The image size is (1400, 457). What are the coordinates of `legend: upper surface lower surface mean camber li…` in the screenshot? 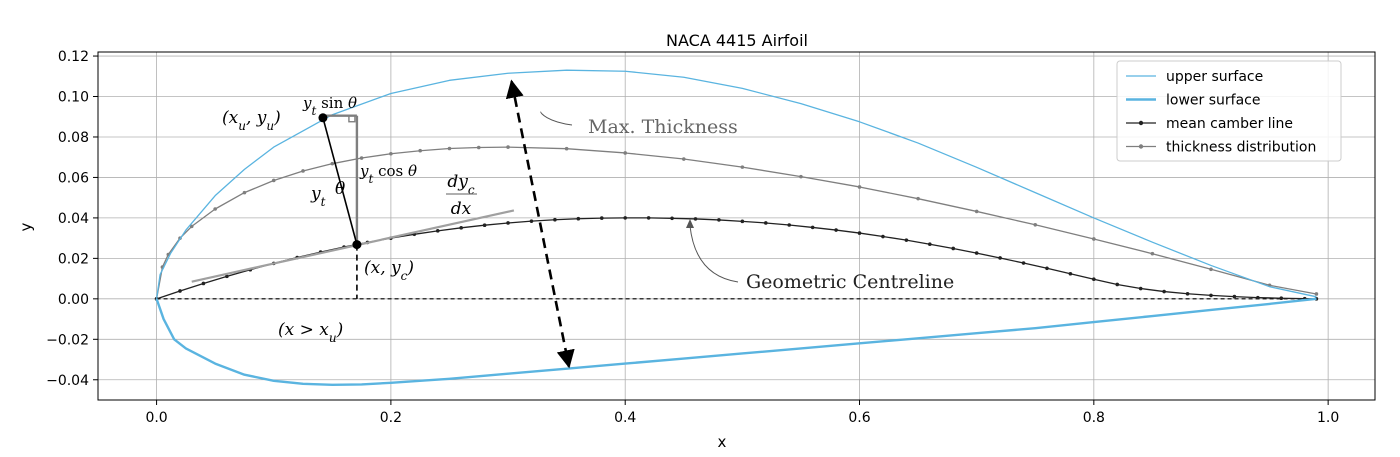 It's located at (1229, 111).